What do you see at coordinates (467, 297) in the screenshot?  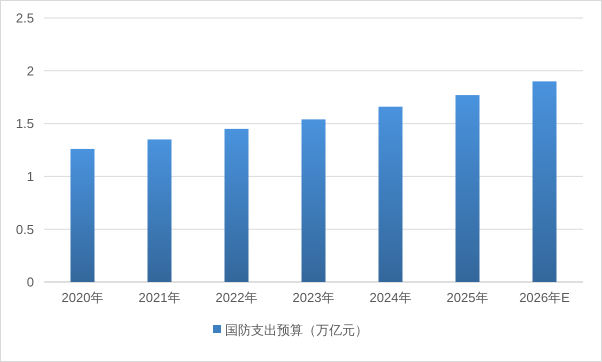 I see `x-tick-label: 2025年` at bounding box center [467, 297].